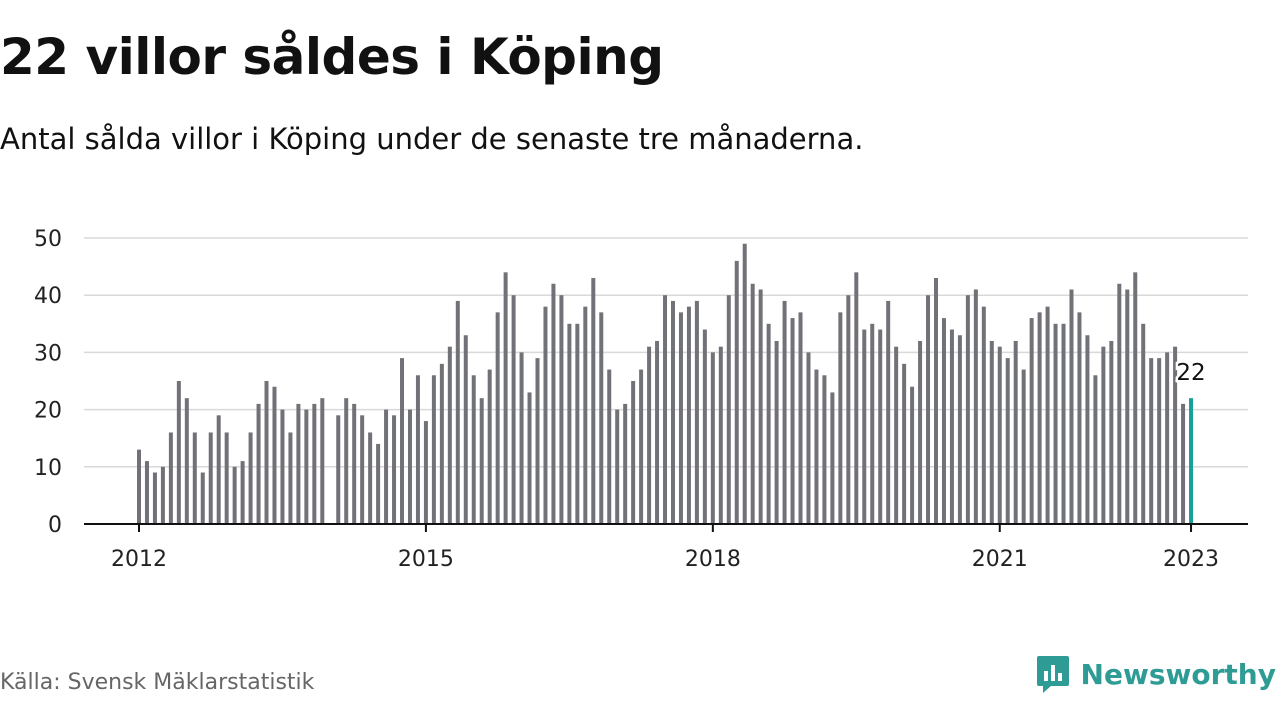 The image size is (1280, 720). What do you see at coordinates (1191, 461) in the screenshot?
I see `highlight-bar` at bounding box center [1191, 461].